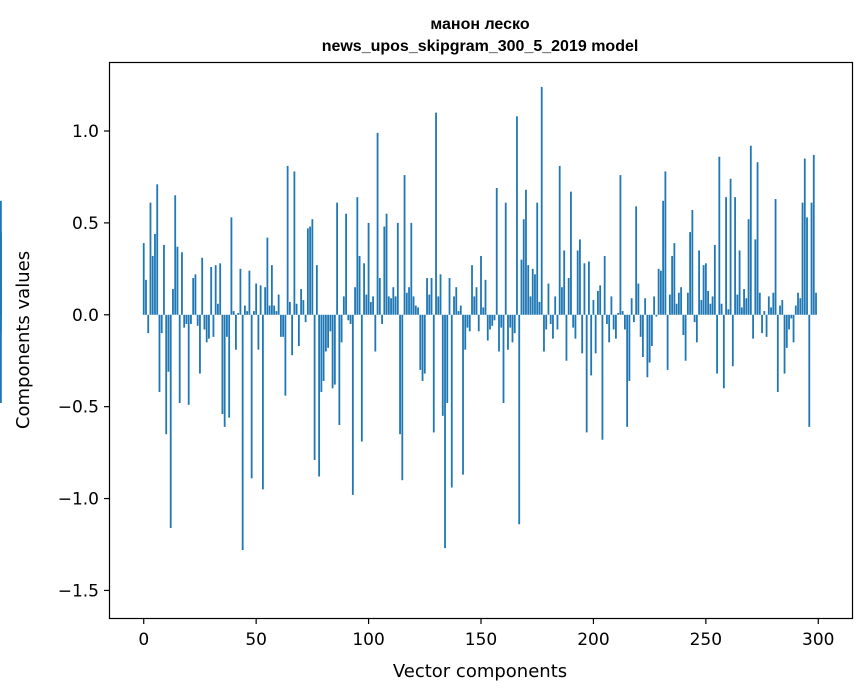  Describe the element at coordinates (78, 591) in the screenshot. I see `y-tick-label: −1.5` at that location.